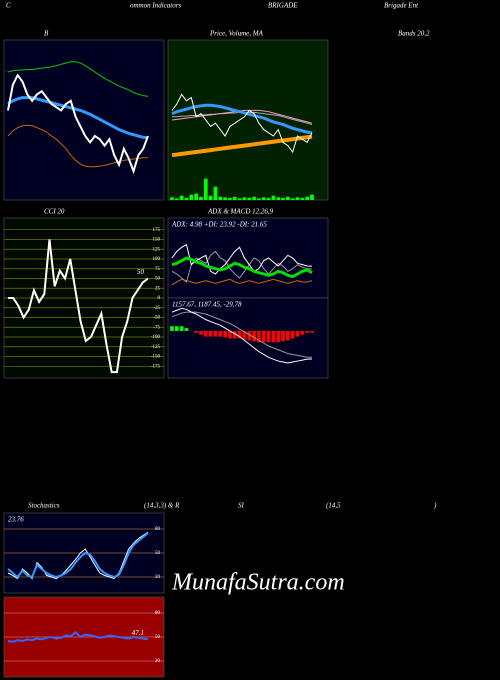 The height and width of the screenshot is (680, 500). Describe the element at coordinates (157, 230) in the screenshot. I see `y-tick-label: 175` at that location.